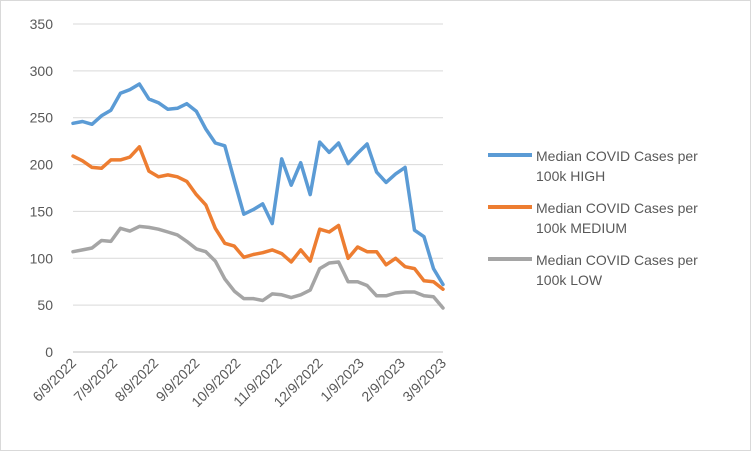 This screenshot has width=751, height=451. What do you see at coordinates (42, 188) in the screenshot?
I see `y-axis-tick-labels: 0 50 100 150 200 250 300 350` at bounding box center [42, 188].